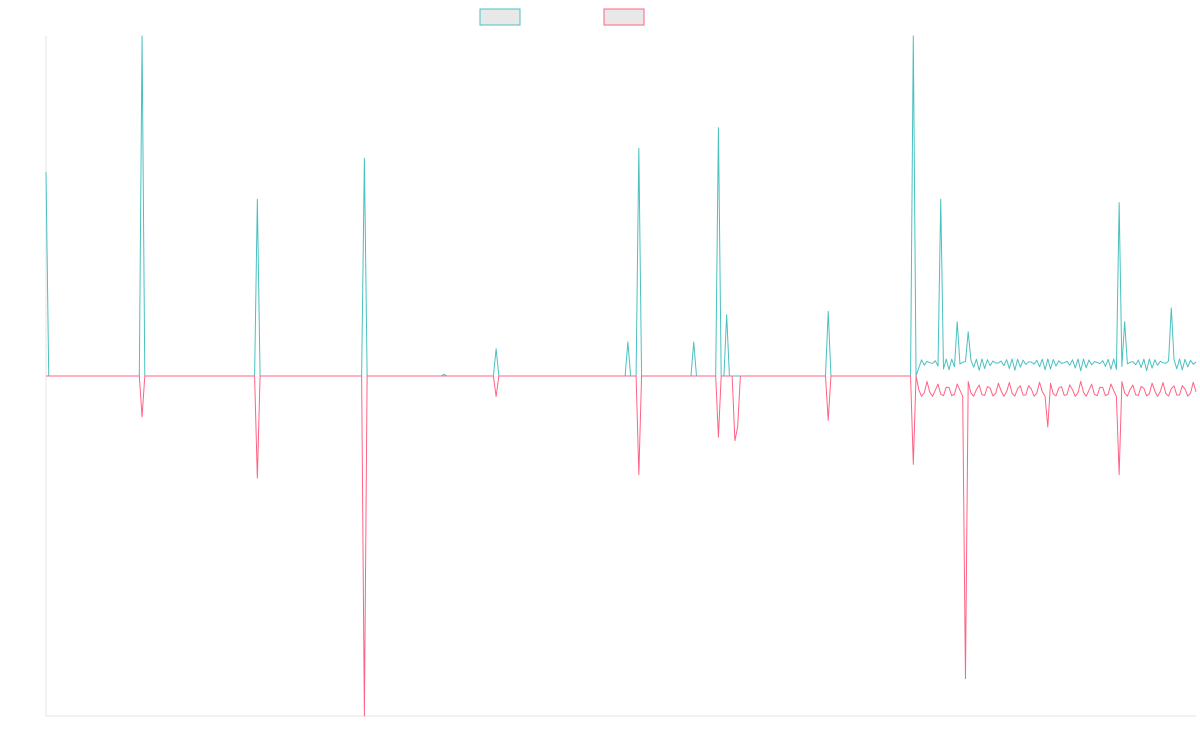  I want to click on legend, so click(562, 17).